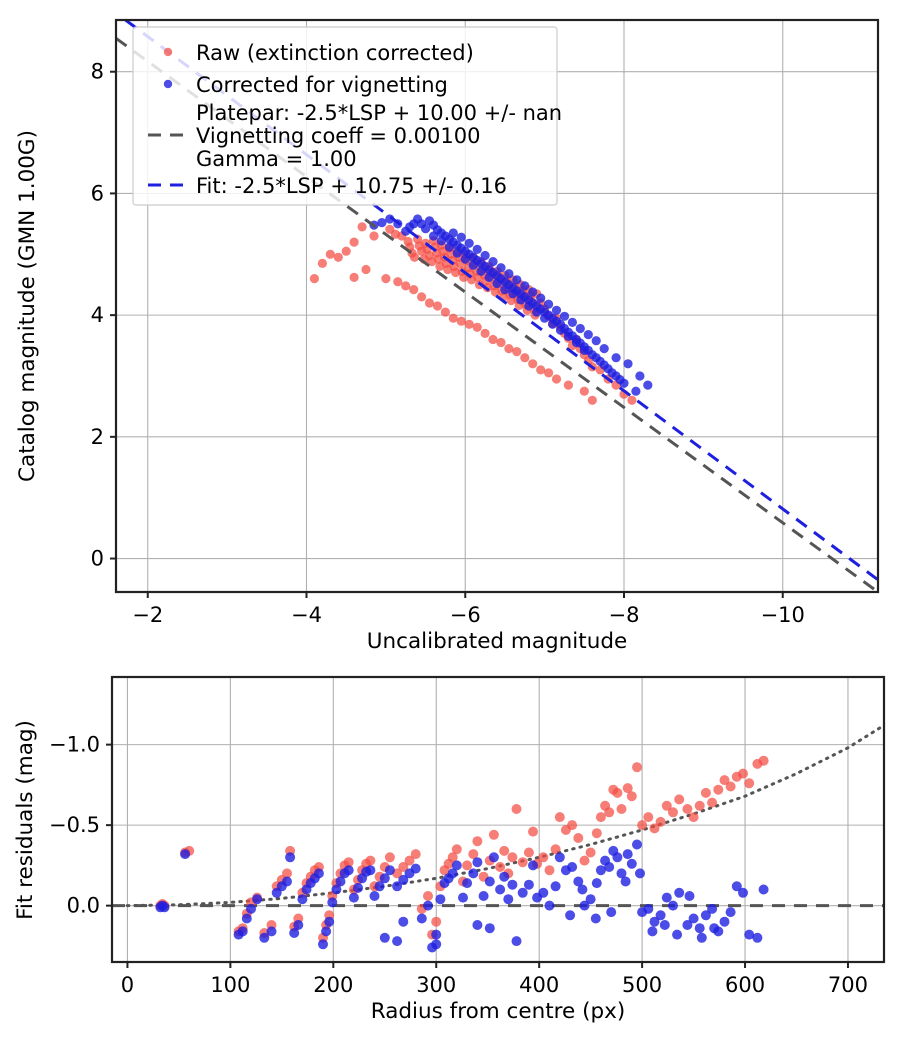 The height and width of the screenshot is (1050, 900). Describe the element at coordinates (497, 641) in the screenshot. I see `top-panel-xlabel: Uncalibrated magnitude` at that location.